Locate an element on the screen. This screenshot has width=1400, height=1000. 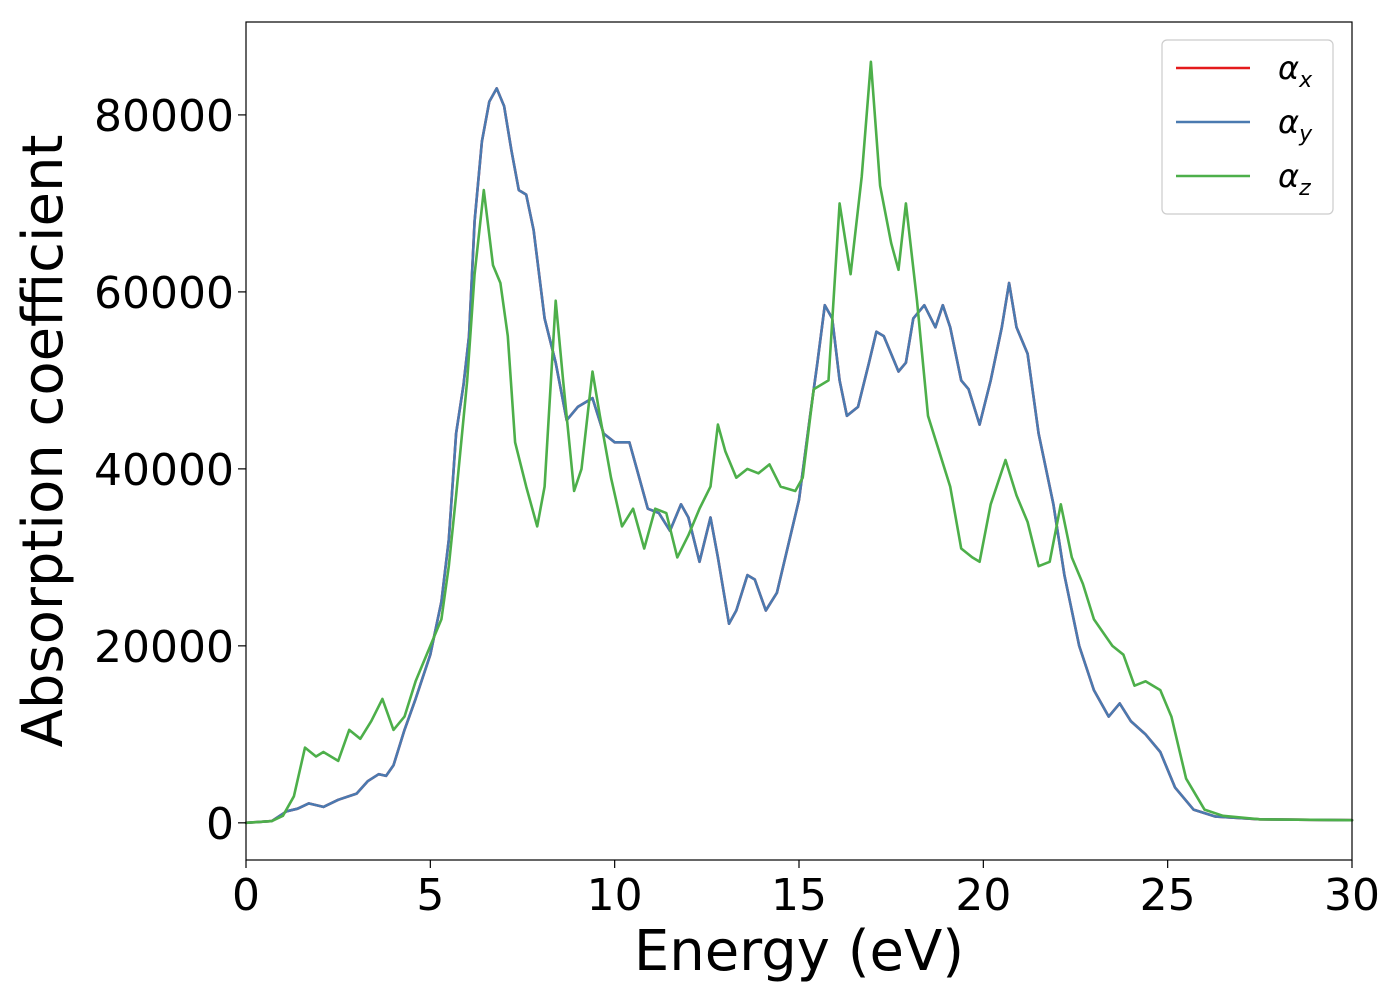
x-tick-label: 5 is located at coordinates (430, 895).